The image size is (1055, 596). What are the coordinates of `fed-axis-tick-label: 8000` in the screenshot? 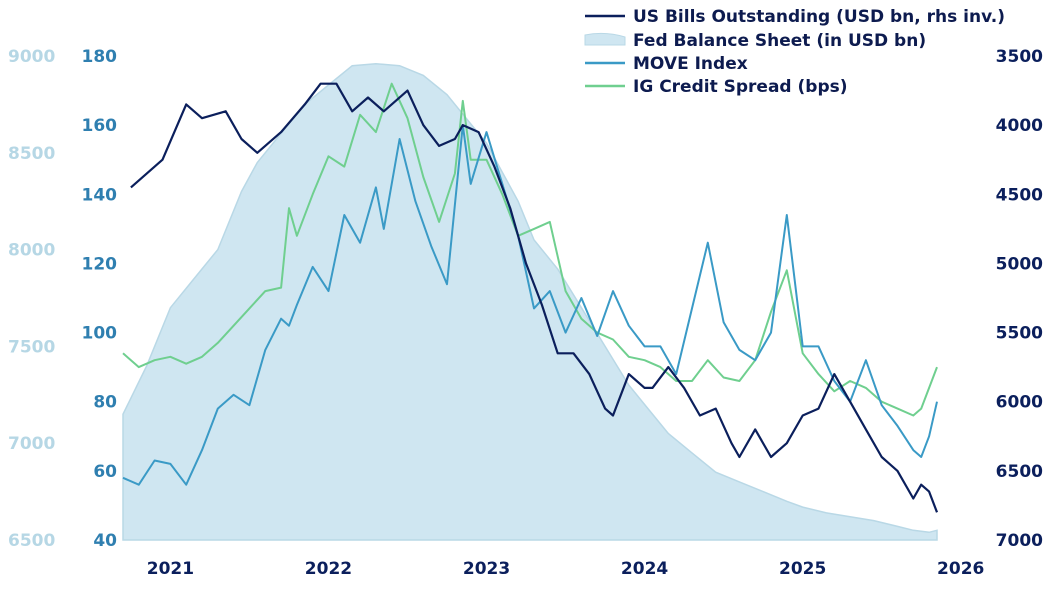 It's located at (31, 251).